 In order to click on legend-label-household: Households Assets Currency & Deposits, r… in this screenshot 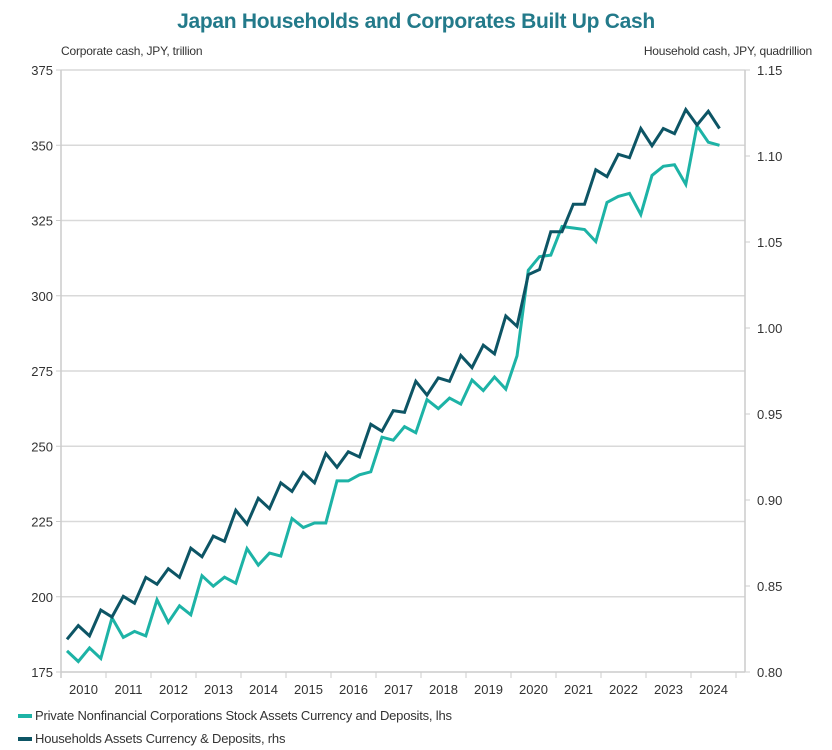, I will do `click(160, 738)`.